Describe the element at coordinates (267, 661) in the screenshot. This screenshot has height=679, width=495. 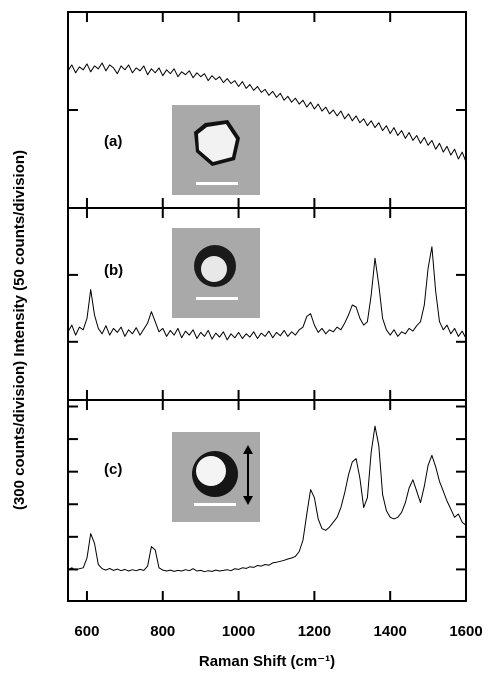
I see `x-axis-label: Raman Shift (cm⁻¹)` at that location.